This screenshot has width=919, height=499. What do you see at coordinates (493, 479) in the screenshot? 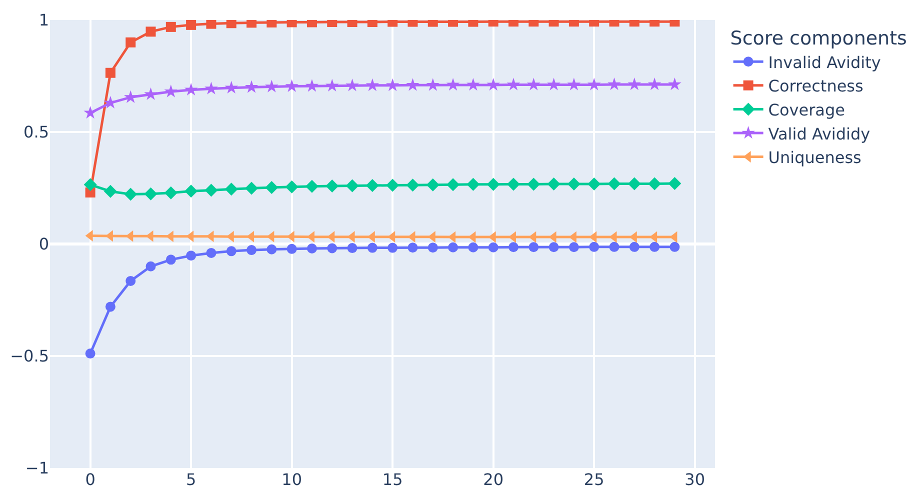
I see `x-tick-label: 20` at bounding box center [493, 479].